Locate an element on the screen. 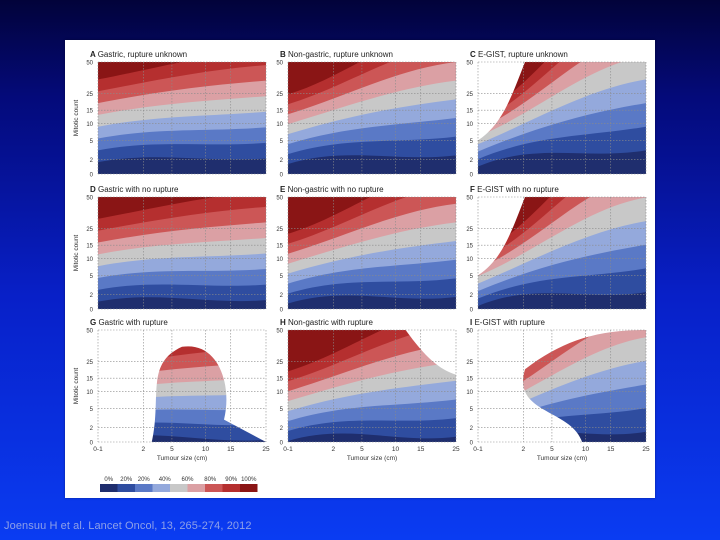 This screenshot has width=720, height=540. panel-f-contours is located at coordinates (562, 253).